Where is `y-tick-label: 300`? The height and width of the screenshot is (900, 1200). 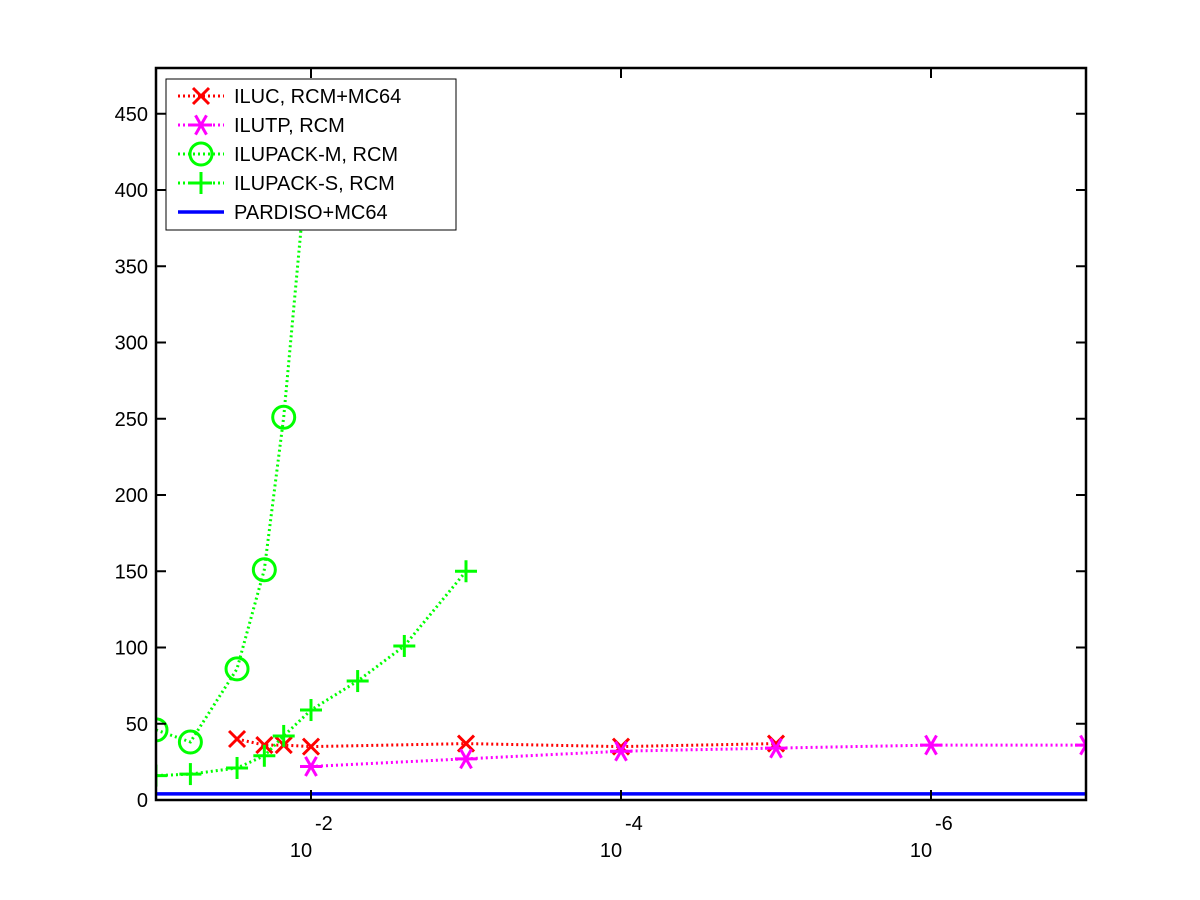
y-tick-label: 300 is located at coordinates (131, 344).